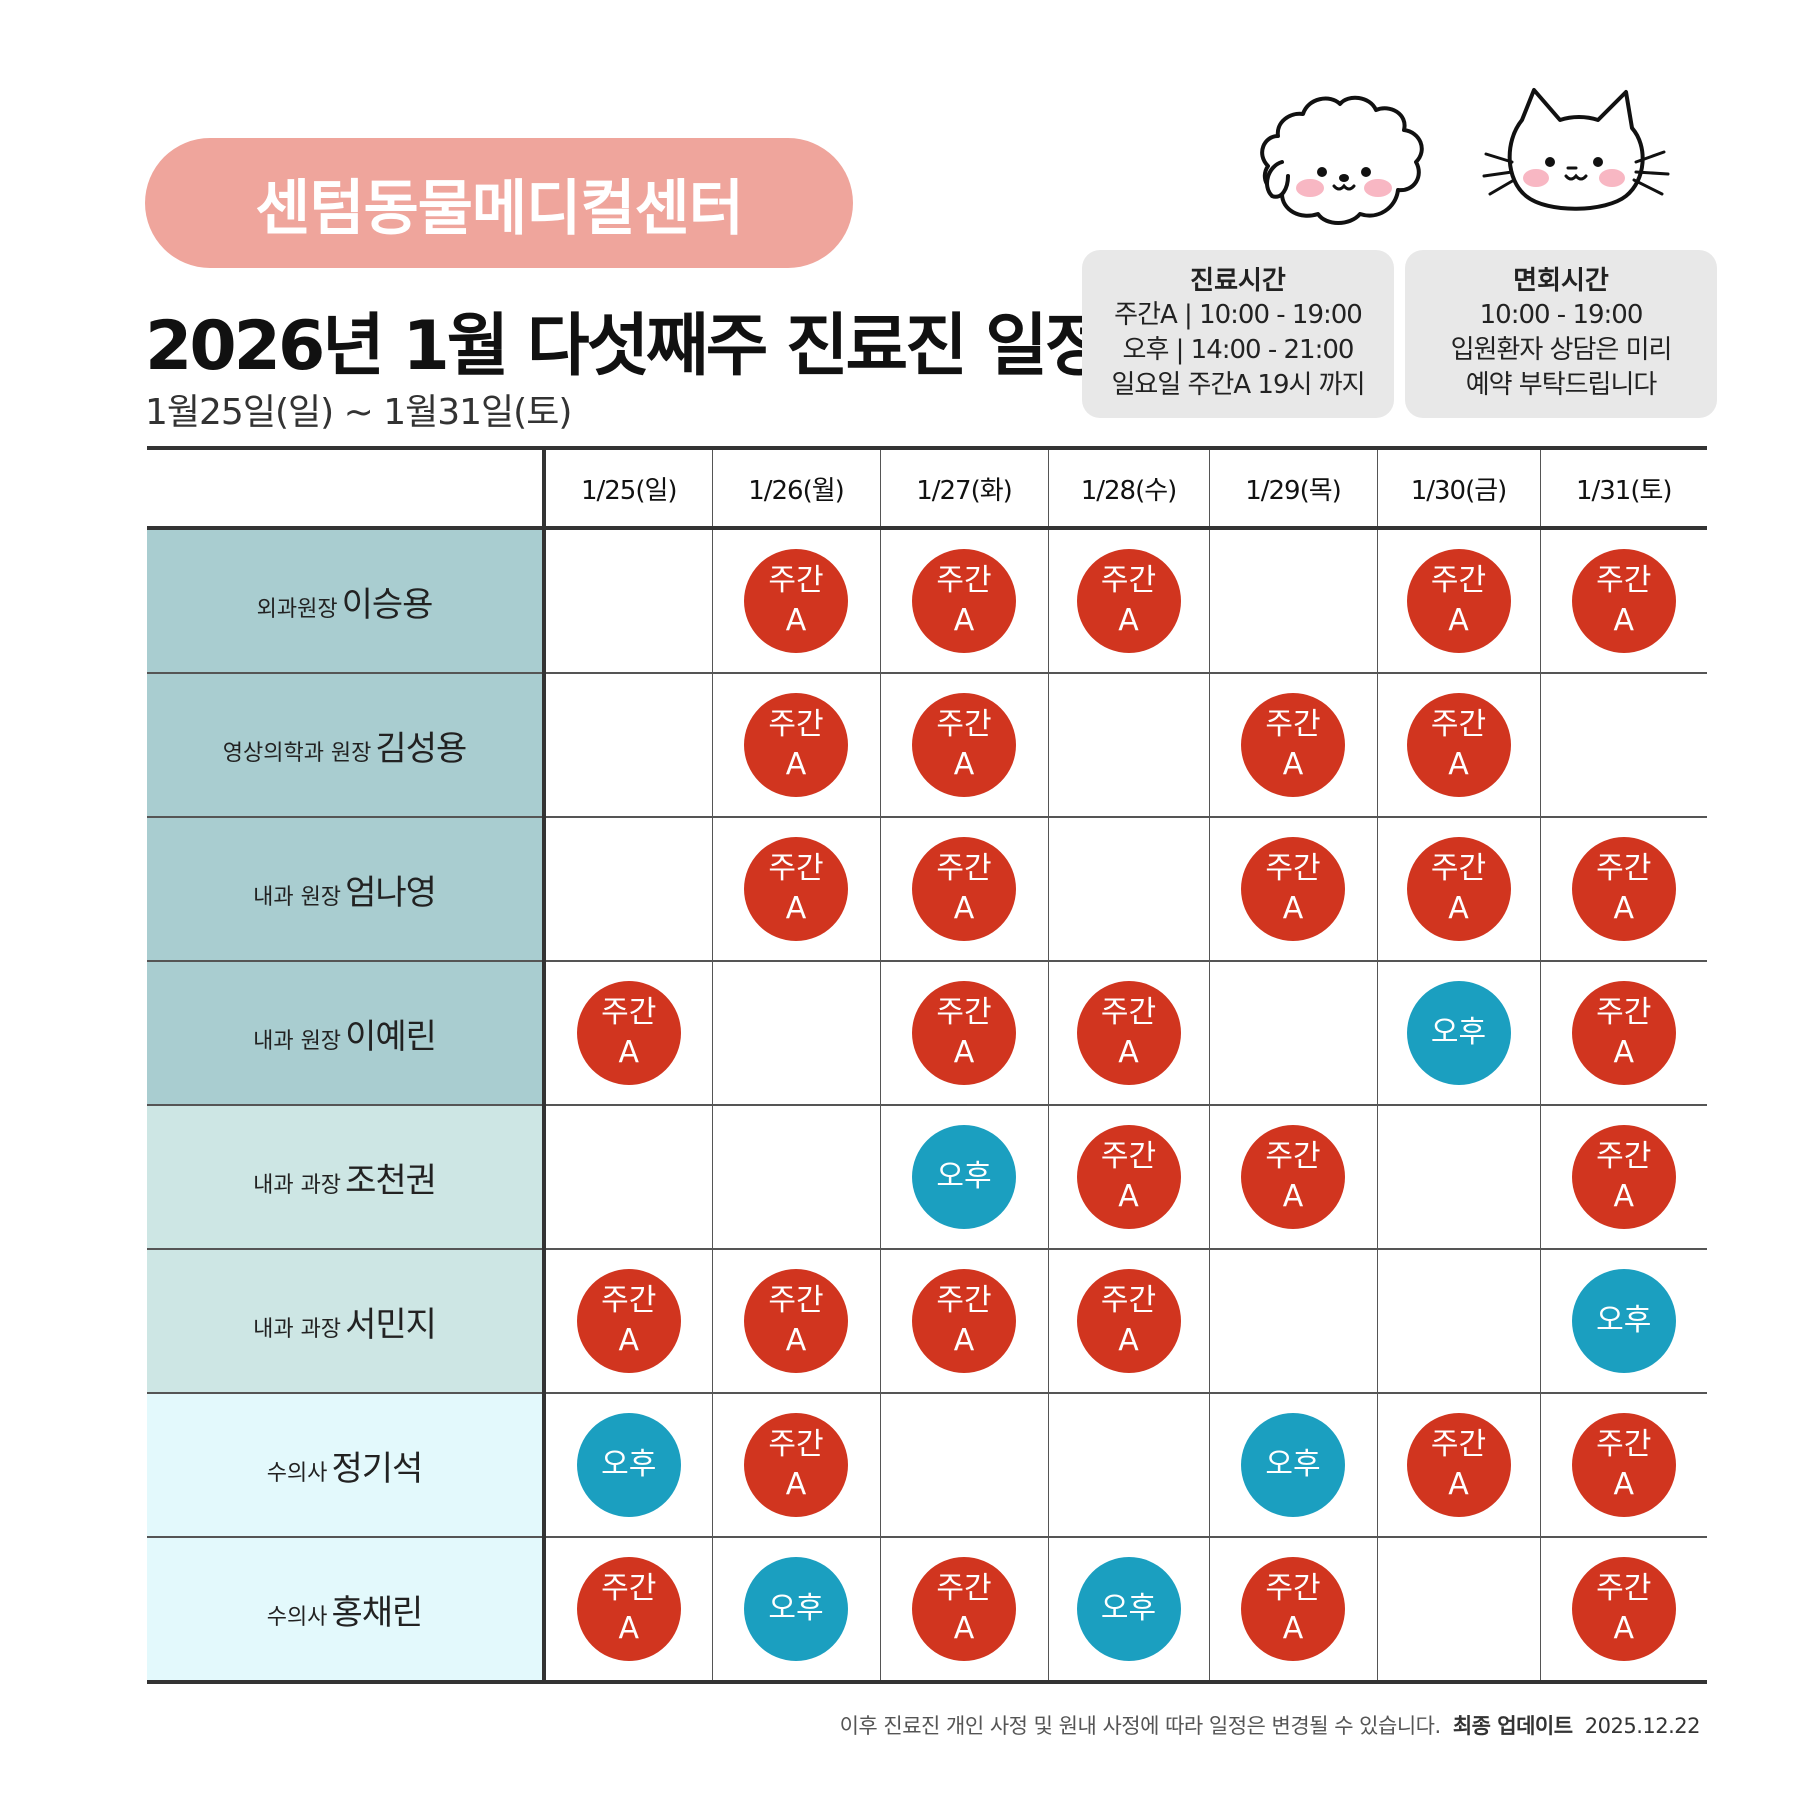 This screenshot has height=1804, width=1804. Describe the element at coordinates (1561, 350) in the screenshot. I see `visiting-hours-line: 입원환자 상담은 미리` at that location.